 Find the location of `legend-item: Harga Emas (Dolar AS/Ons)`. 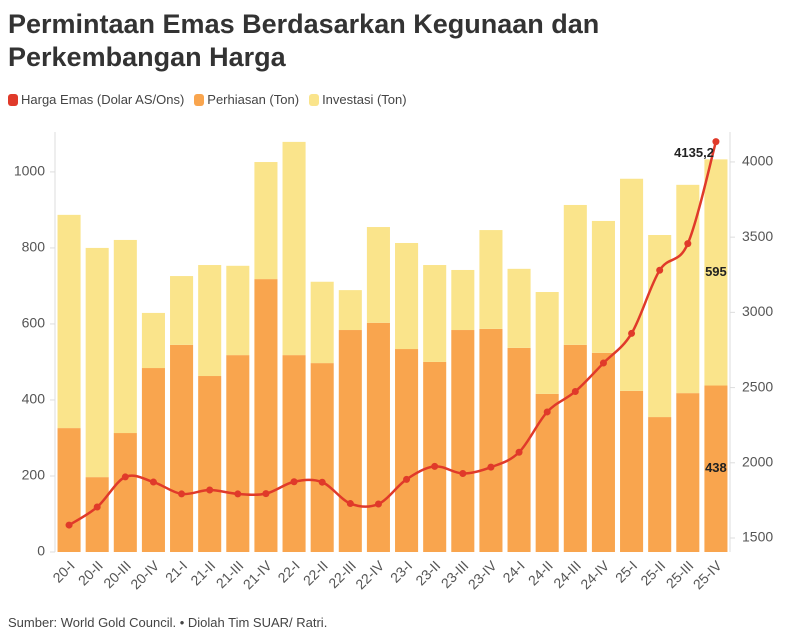

legend-item: Harga Emas (Dolar AS/Ons) is located at coordinates (96, 99).